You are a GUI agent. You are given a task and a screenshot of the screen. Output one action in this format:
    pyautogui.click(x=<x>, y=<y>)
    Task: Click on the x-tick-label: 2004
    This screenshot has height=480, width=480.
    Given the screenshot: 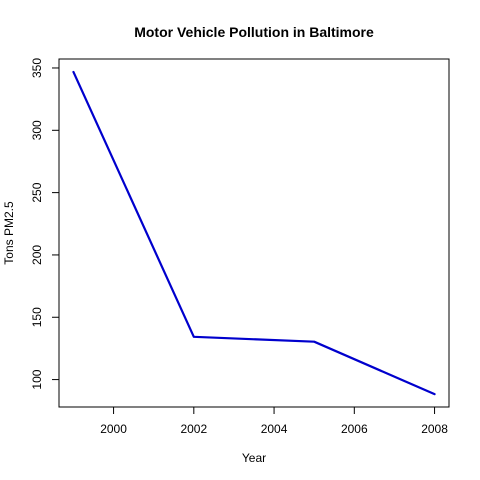 What is the action you would take?
    pyautogui.click(x=274, y=429)
    